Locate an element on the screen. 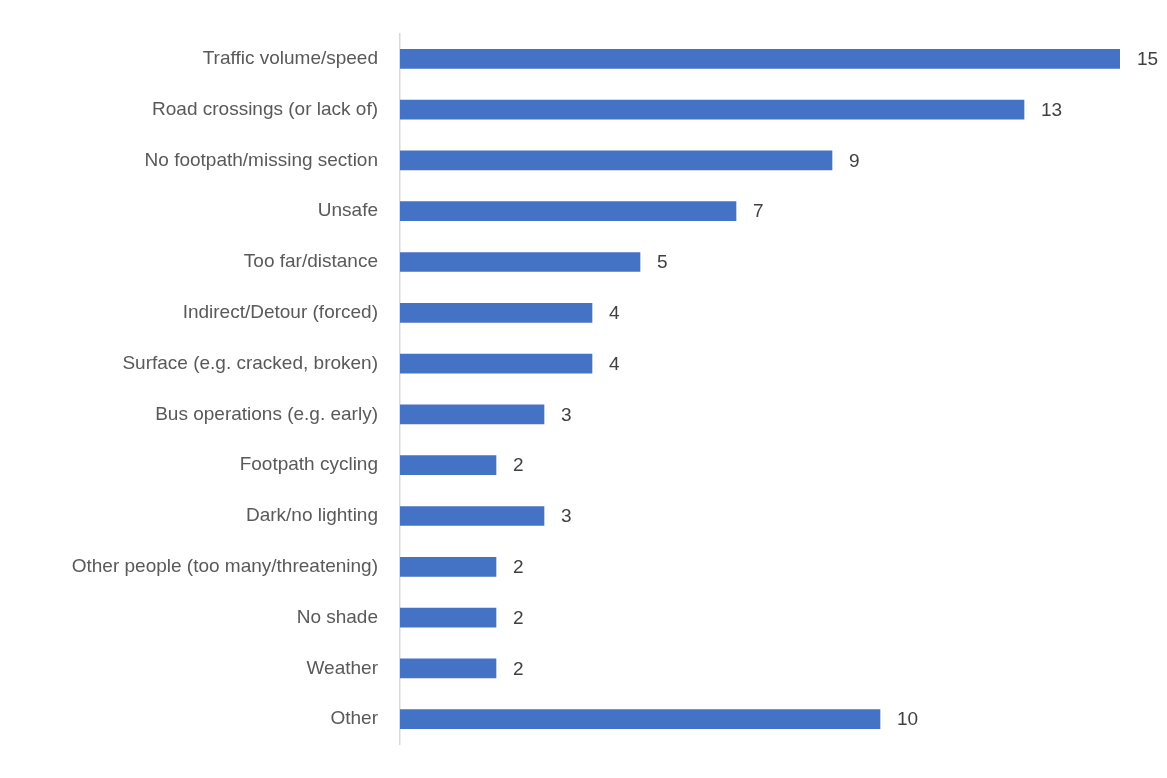 The image size is (1167, 778). data-label: 5 is located at coordinates (662, 262).